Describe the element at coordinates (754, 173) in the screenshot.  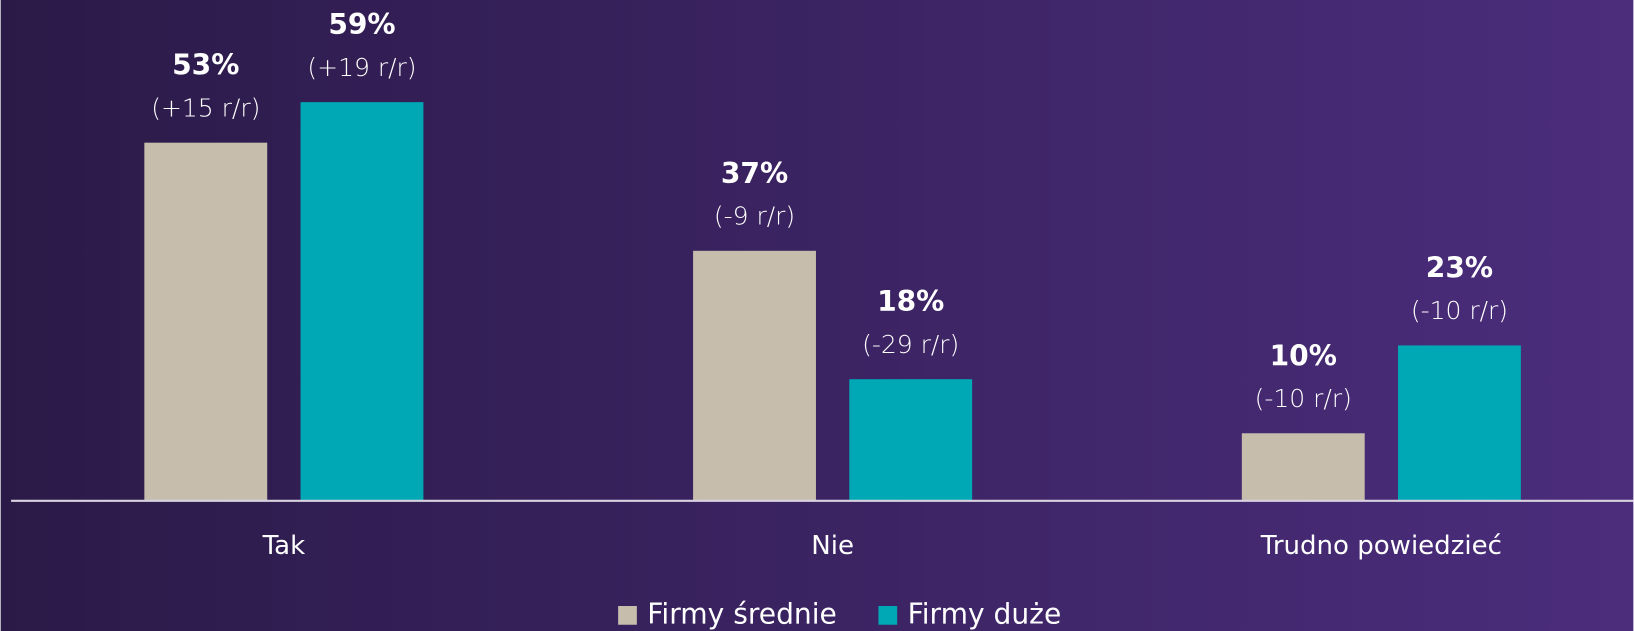
I see `value-label: 37%` at that location.